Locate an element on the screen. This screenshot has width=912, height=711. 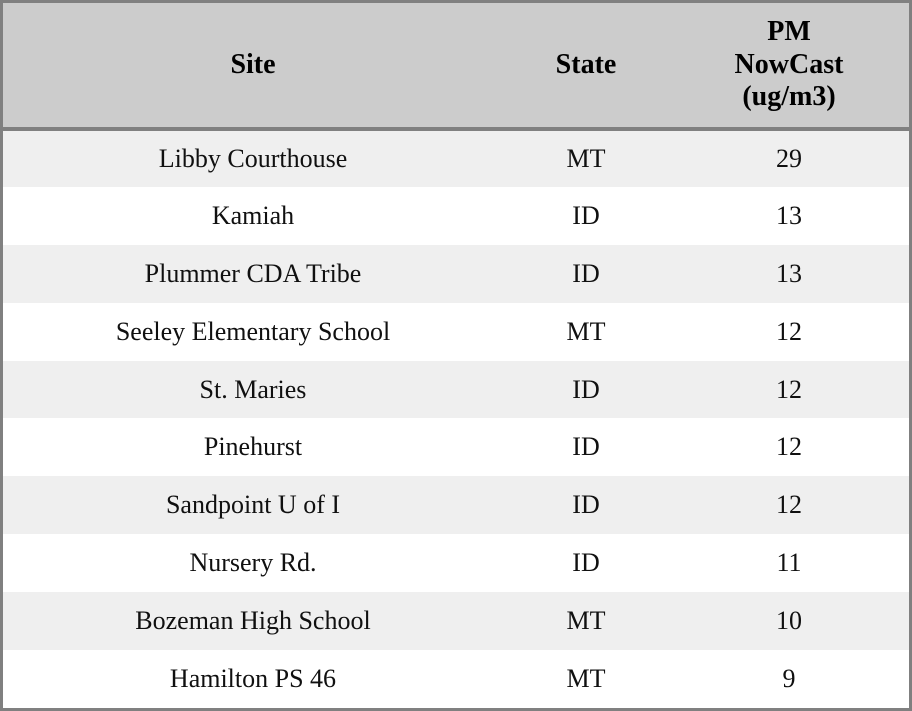
column-header-site: Site is located at coordinates (253, 67).